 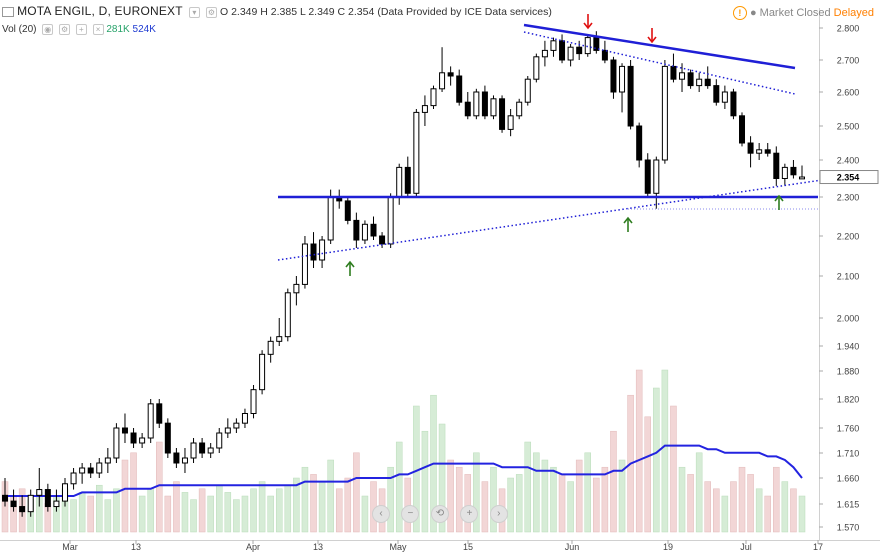 I want to click on scroll-left-icon: ‹, so click(x=381, y=514).